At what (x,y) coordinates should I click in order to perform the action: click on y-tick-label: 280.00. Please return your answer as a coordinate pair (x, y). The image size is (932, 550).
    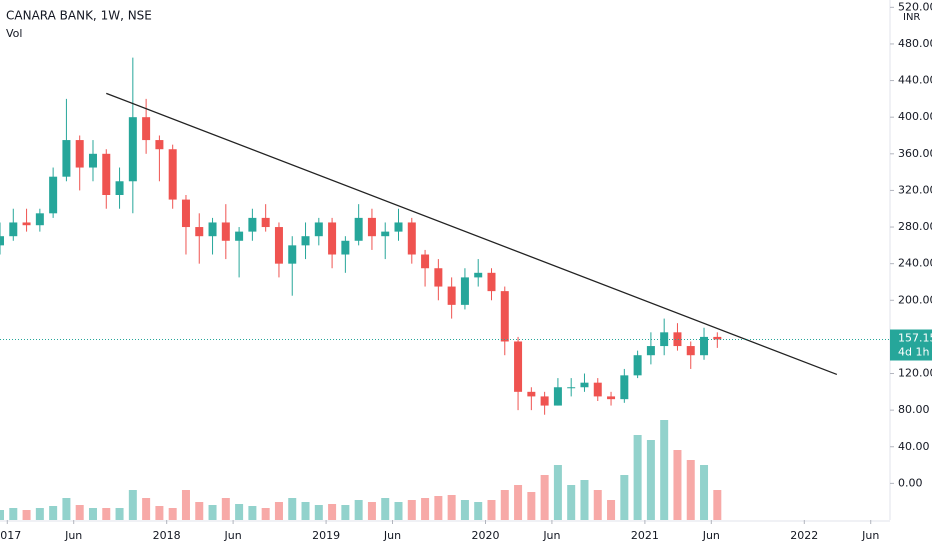
    Looking at the image, I should click on (915, 226).